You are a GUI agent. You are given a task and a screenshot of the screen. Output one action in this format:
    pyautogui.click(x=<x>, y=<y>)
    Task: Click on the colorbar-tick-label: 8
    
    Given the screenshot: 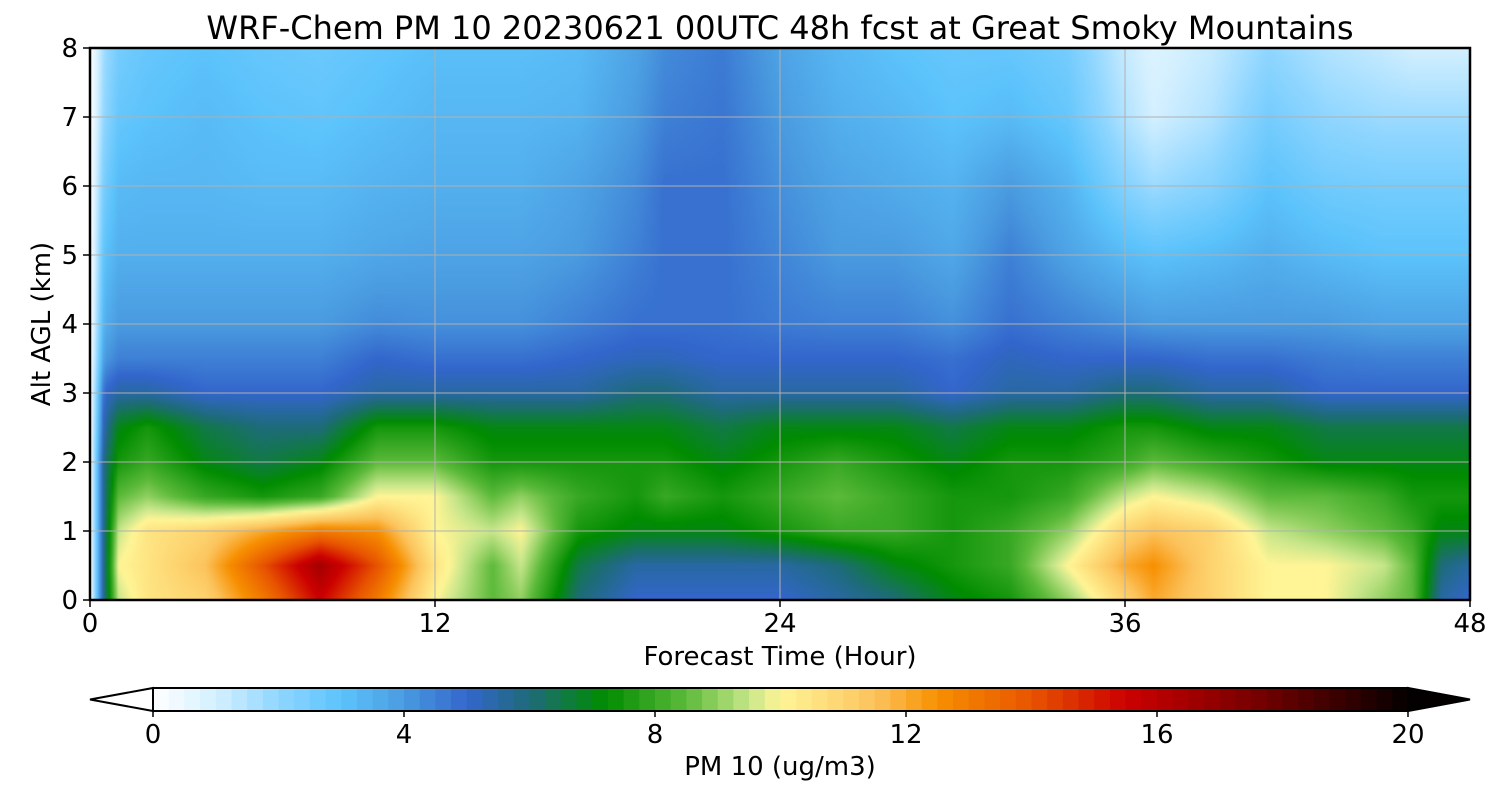 What is the action you would take?
    pyautogui.click(x=655, y=735)
    